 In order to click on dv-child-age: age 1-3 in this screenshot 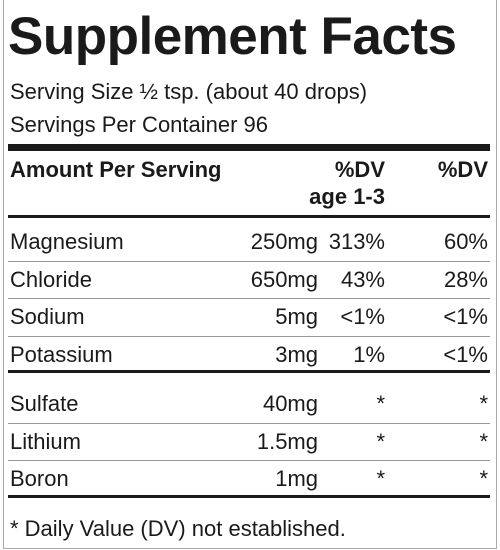, I will do `click(347, 196)`.